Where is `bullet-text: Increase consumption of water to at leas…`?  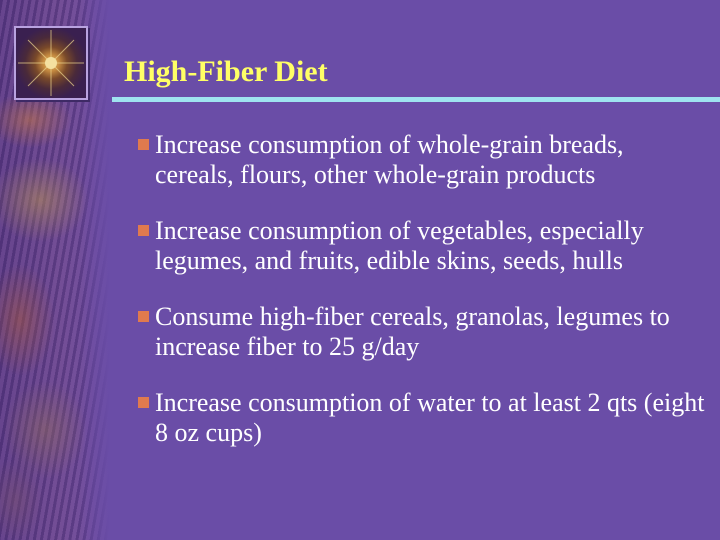
bullet-text: Increase consumption of water to at leas… is located at coordinates (430, 417).